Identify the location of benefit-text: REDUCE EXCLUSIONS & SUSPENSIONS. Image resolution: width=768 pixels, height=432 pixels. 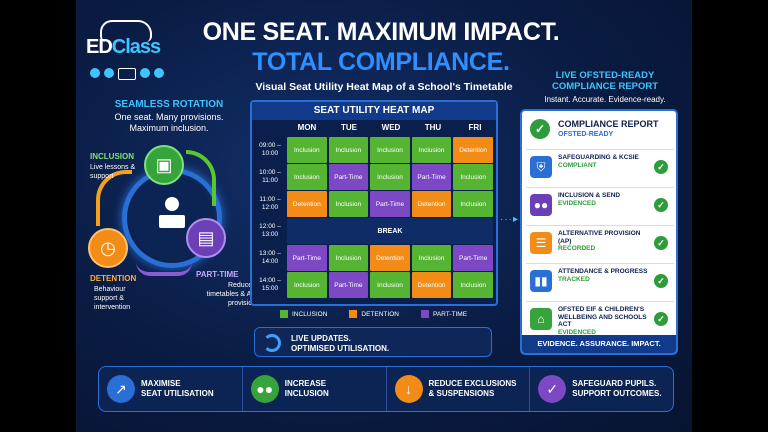
(472, 388).